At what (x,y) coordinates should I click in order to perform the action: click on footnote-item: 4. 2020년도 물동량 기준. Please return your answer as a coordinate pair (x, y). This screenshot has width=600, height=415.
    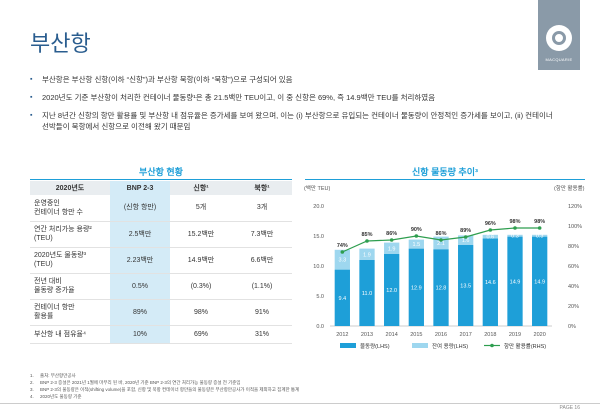
    Looking at the image, I should click on (164, 396).